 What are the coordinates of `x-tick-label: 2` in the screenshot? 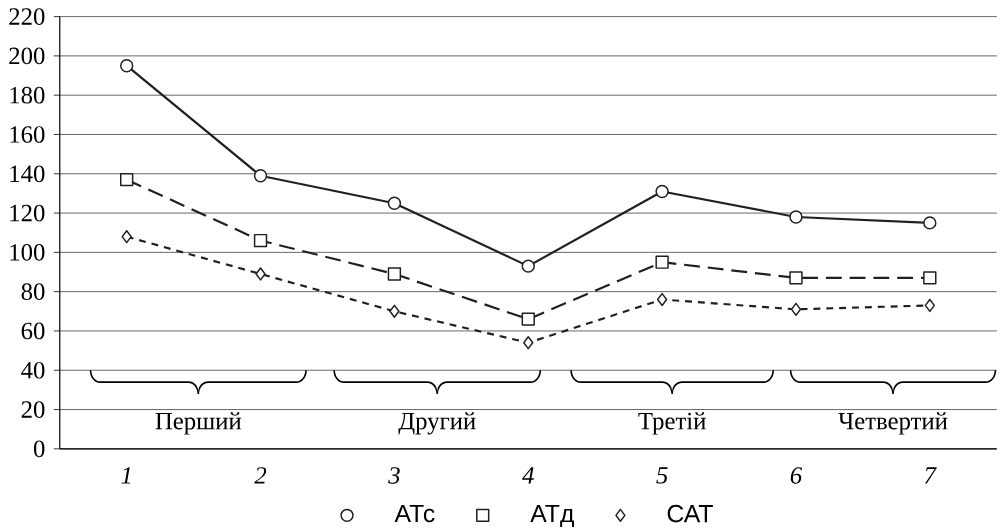 It's located at (260, 475).